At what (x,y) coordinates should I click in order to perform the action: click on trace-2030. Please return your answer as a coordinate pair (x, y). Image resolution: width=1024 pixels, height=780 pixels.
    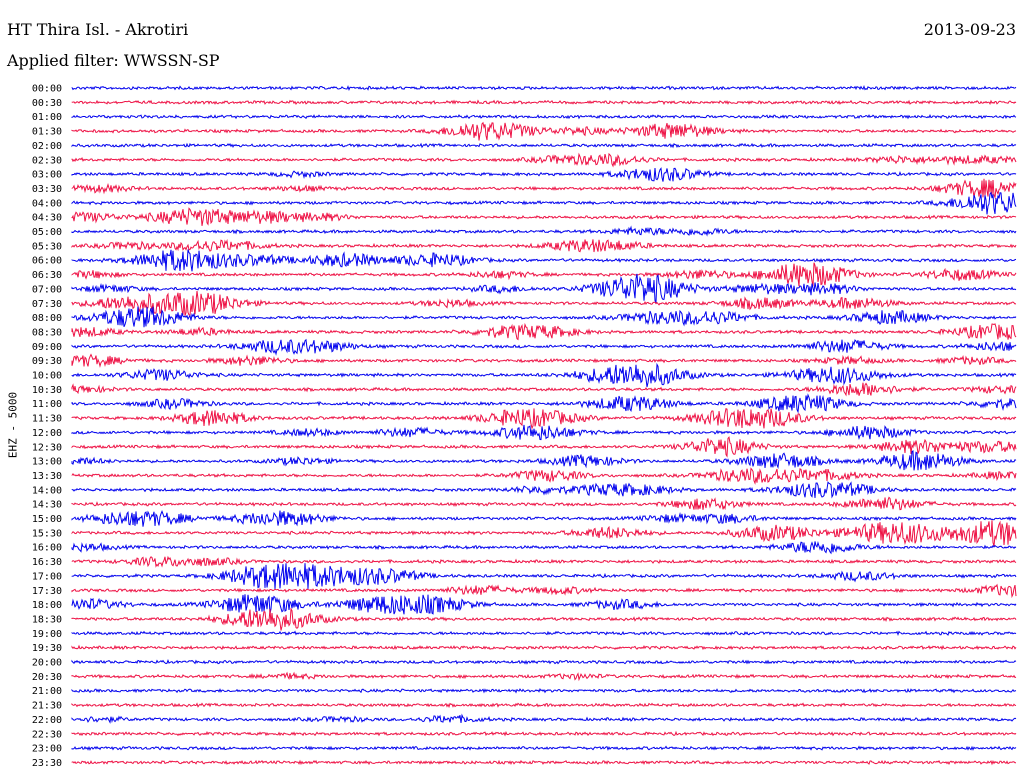
    Looking at the image, I should click on (544, 676).